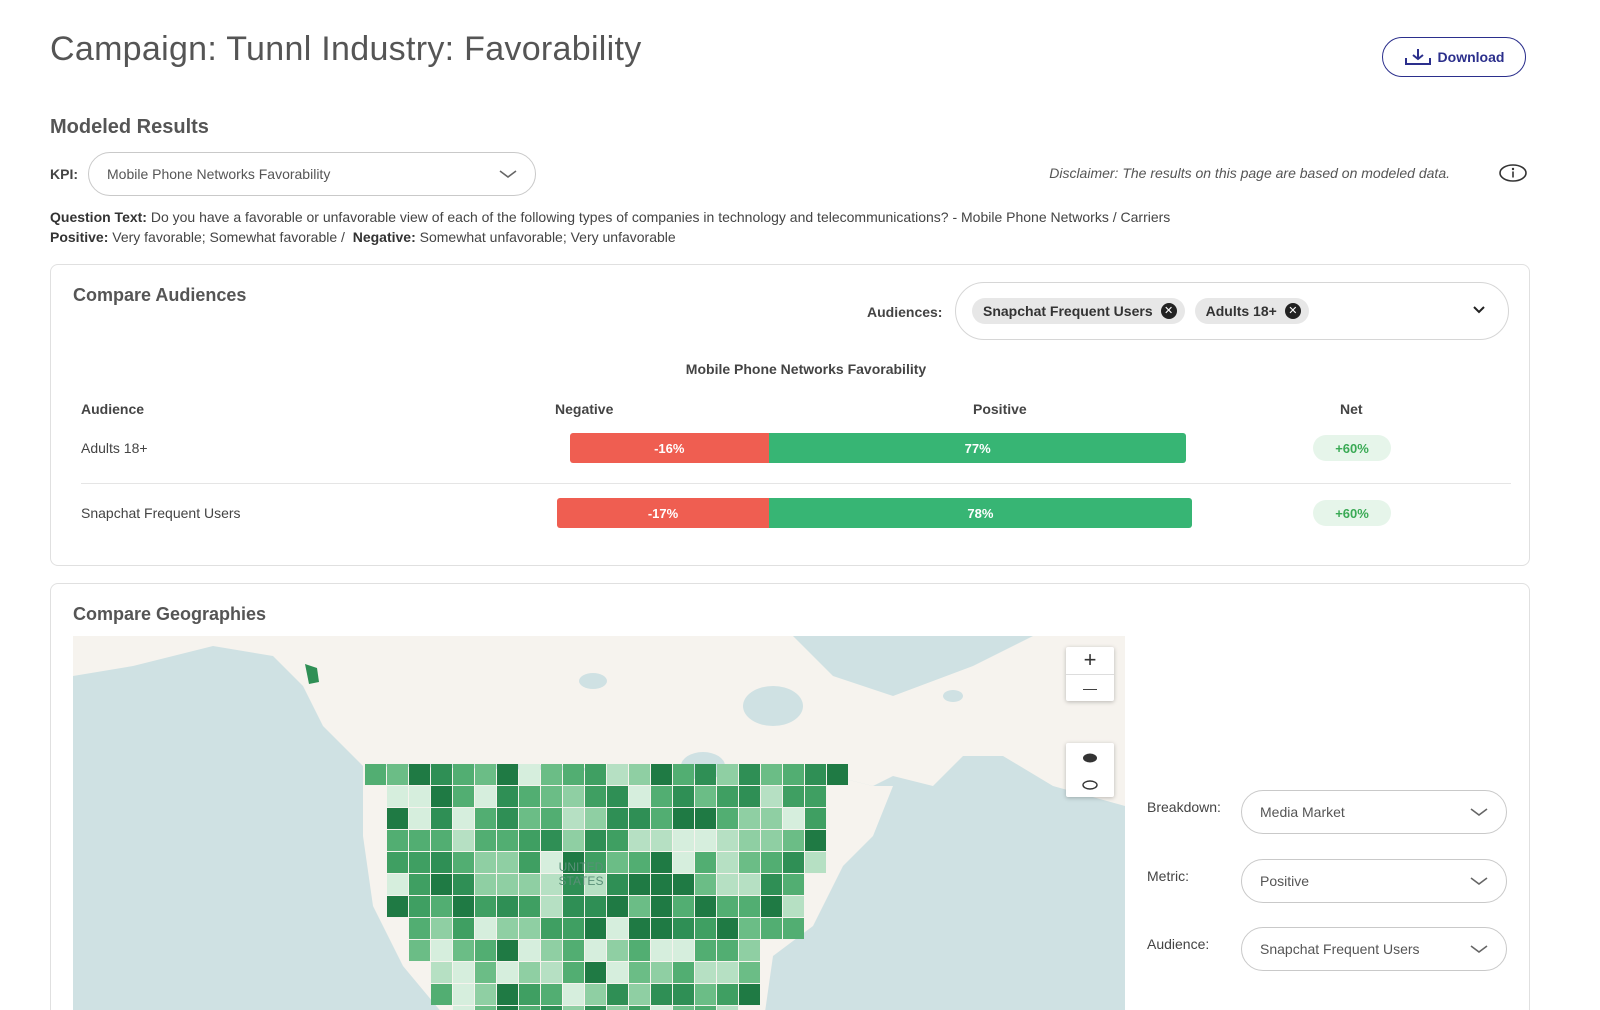  What do you see at coordinates (1454, 57) in the screenshot?
I see `download-button: Download` at bounding box center [1454, 57].